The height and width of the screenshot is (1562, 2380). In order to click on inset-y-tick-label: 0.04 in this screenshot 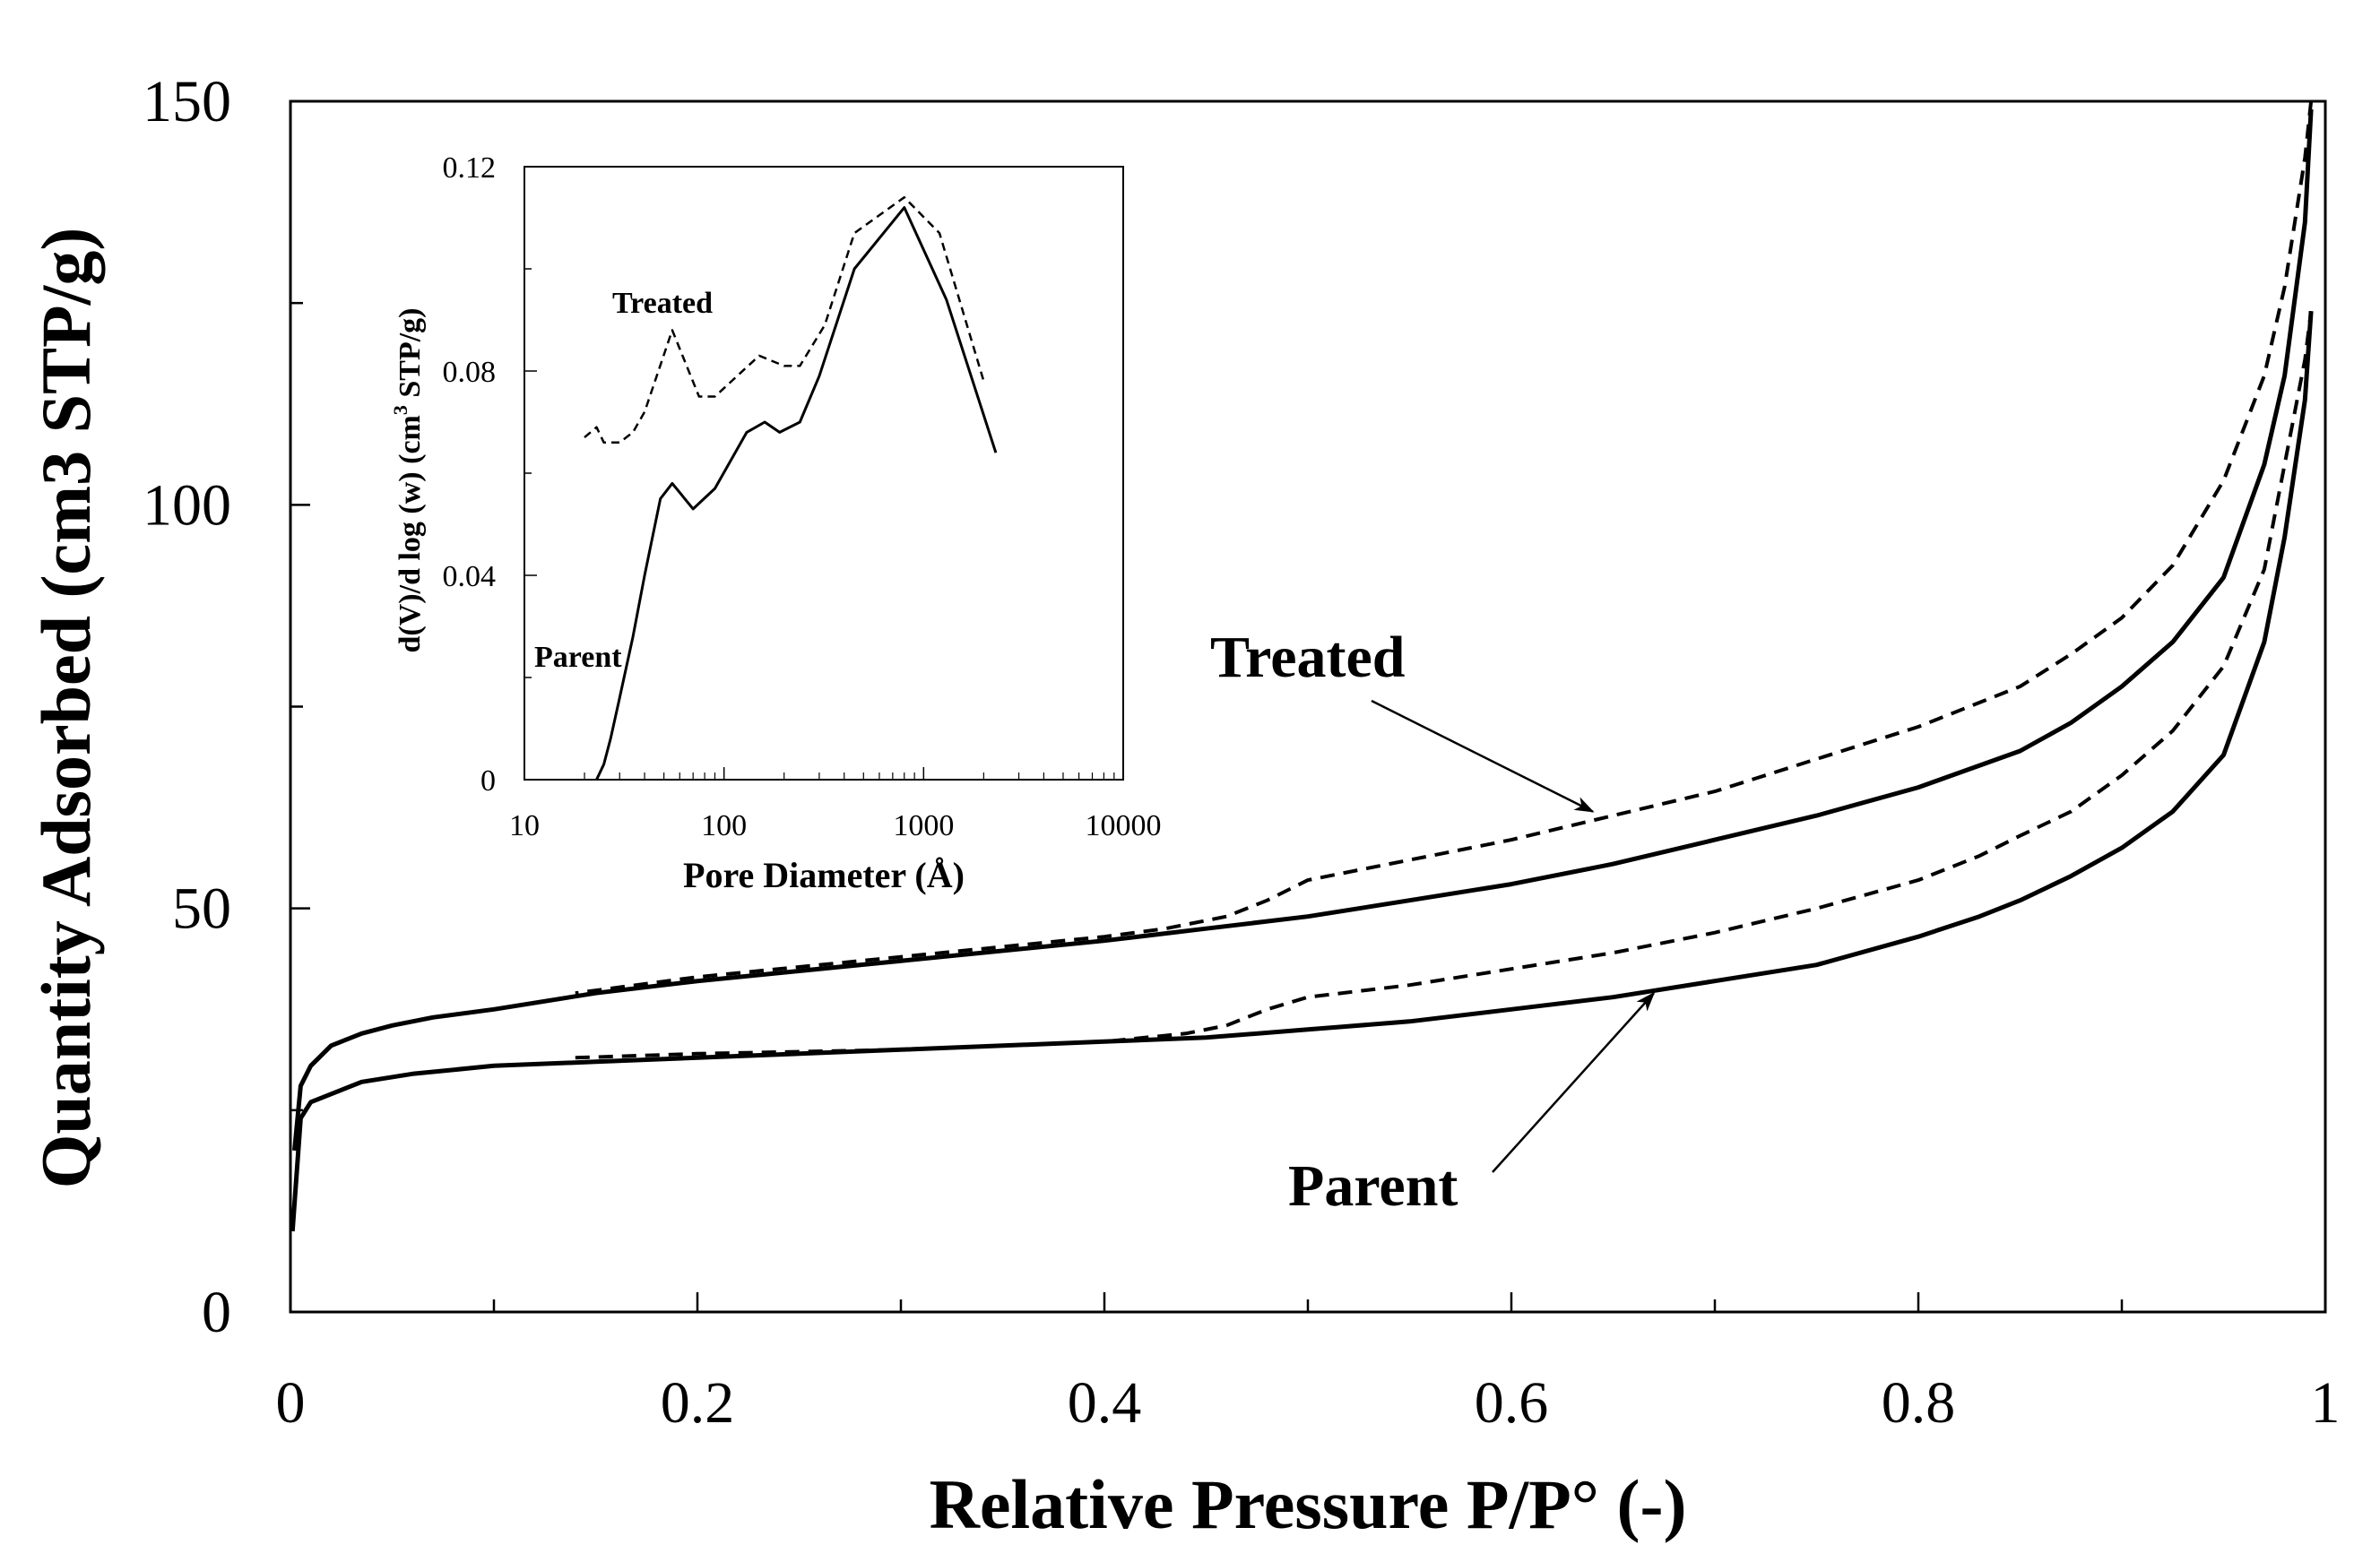, I will do `click(470, 576)`.